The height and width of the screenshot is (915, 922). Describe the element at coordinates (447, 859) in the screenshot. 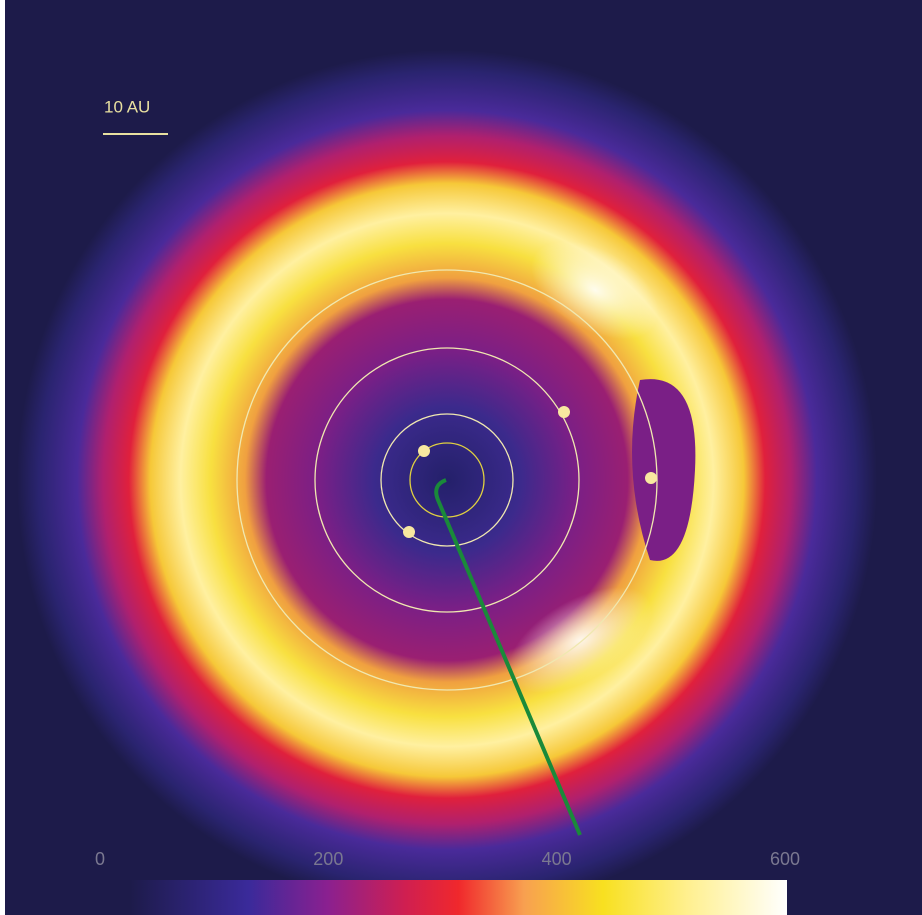

I see `colorbar-ticks: 0 200 400 600` at that location.